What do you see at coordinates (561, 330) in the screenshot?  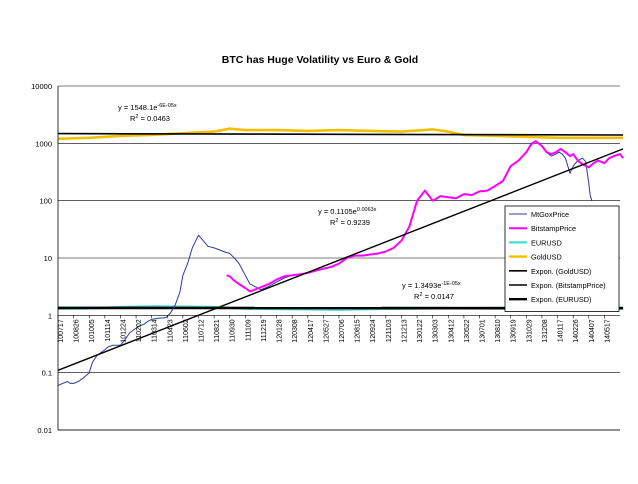 I see `x-tick-label: 140117` at bounding box center [561, 330].